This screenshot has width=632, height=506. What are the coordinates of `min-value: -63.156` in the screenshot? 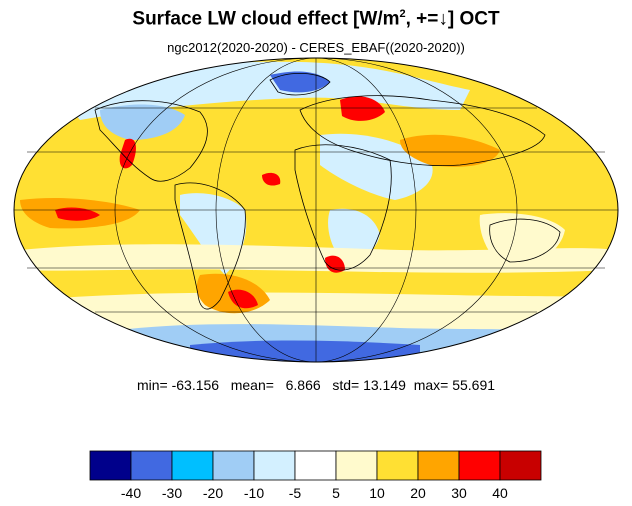 It's located at (195, 385).